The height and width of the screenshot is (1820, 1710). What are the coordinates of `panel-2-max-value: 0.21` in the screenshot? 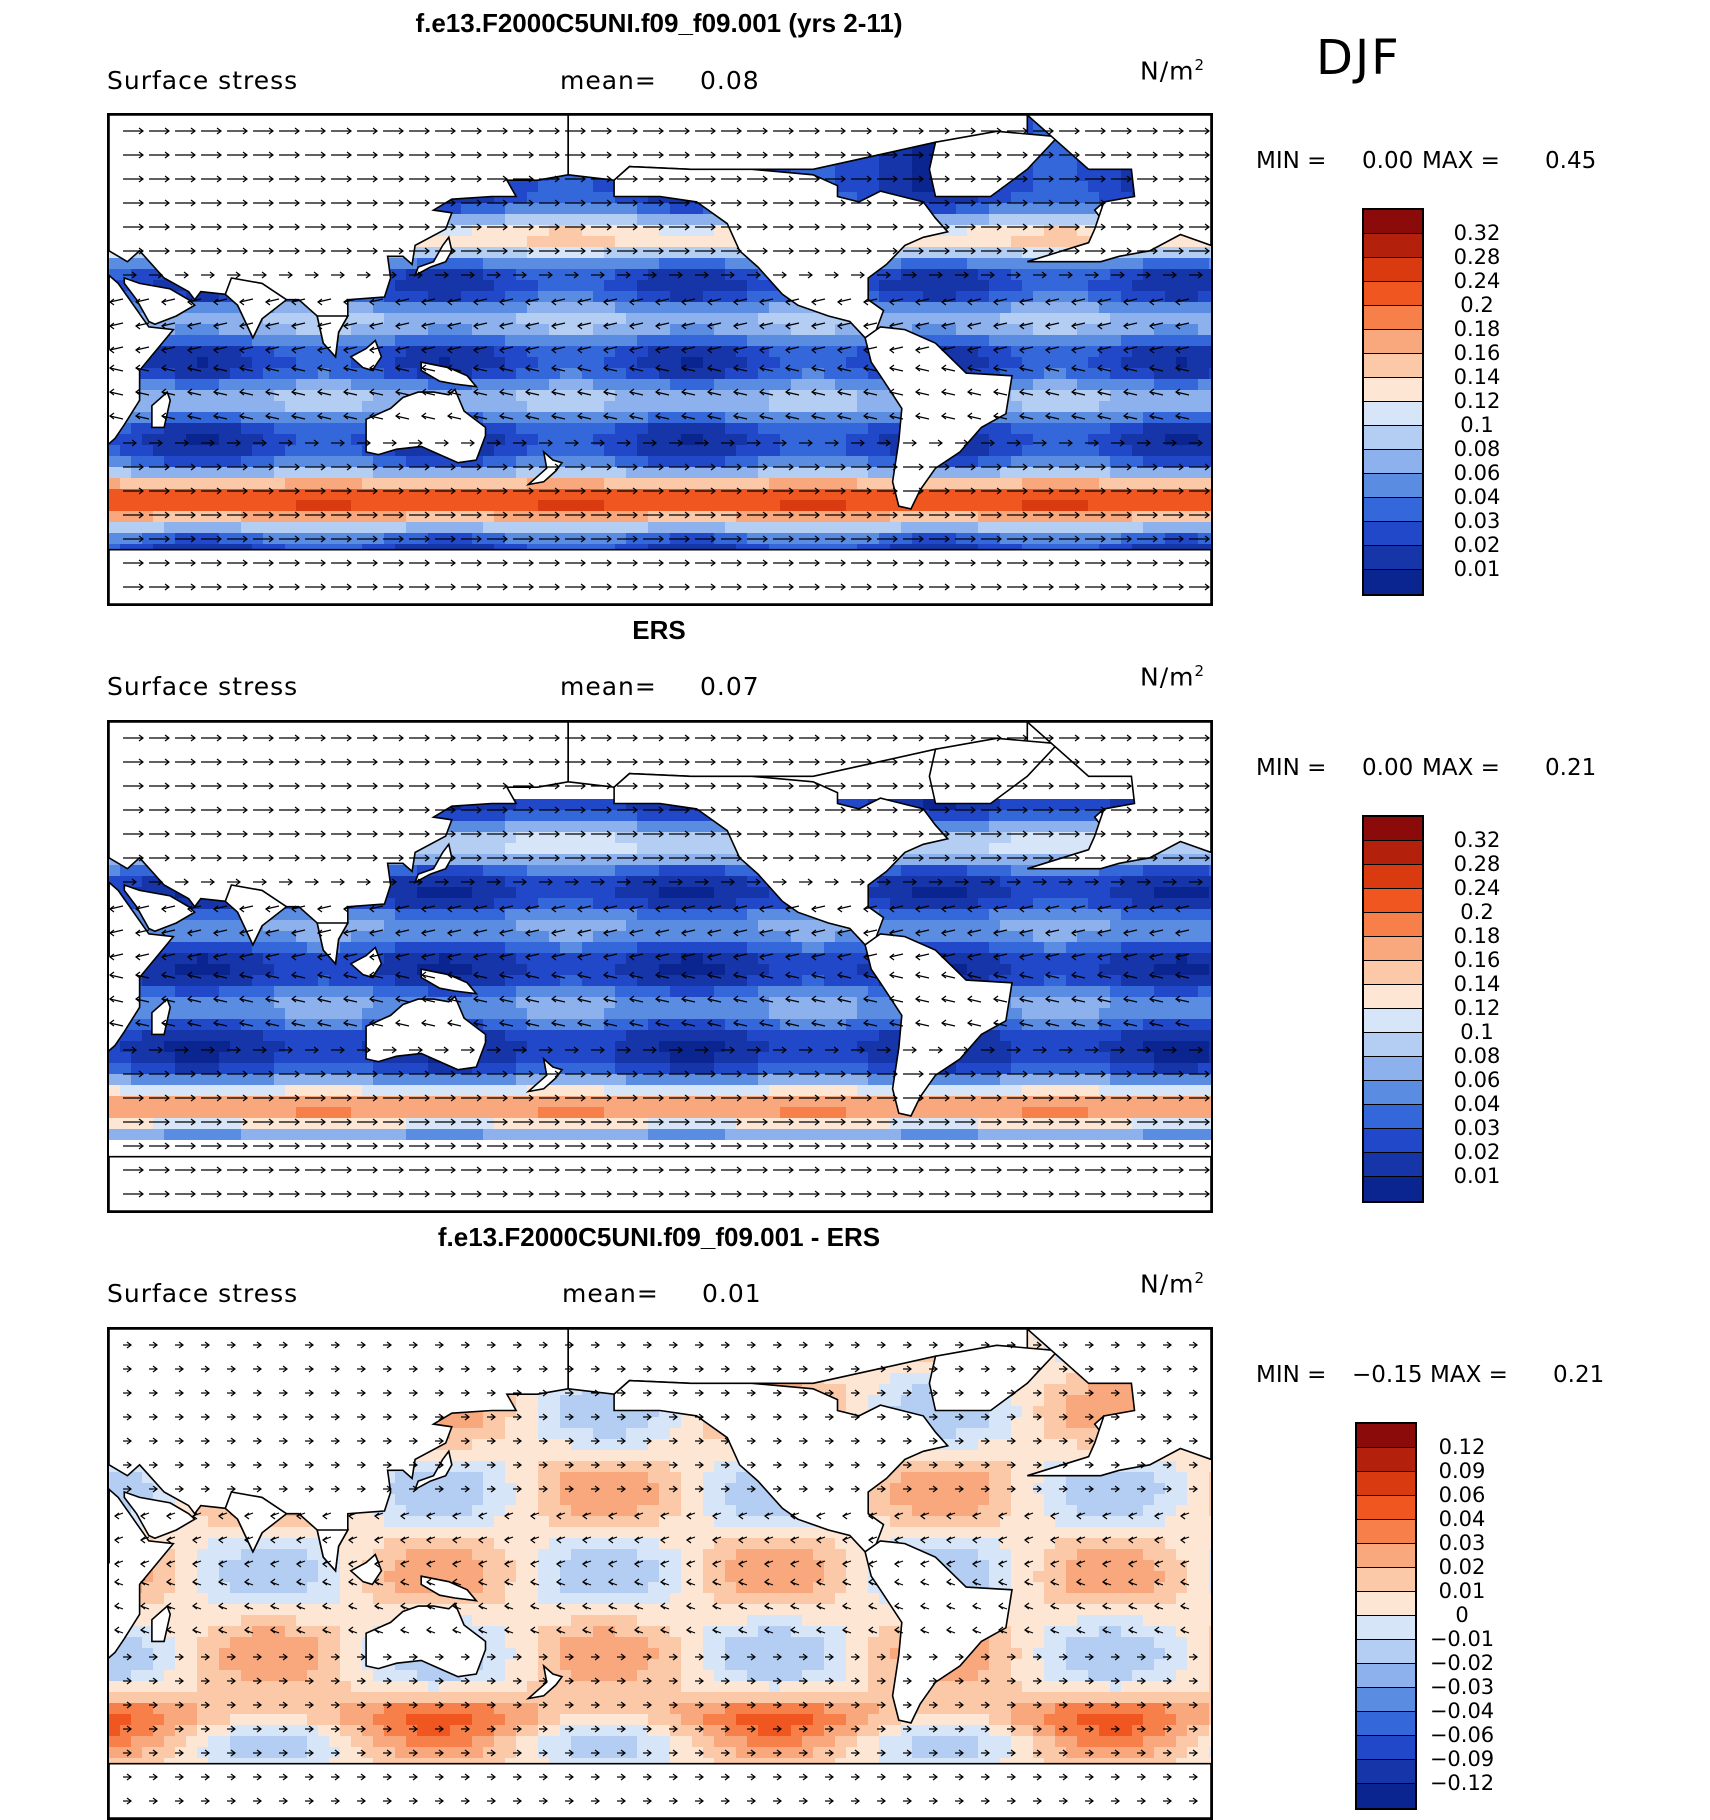 It's located at (1571, 768).